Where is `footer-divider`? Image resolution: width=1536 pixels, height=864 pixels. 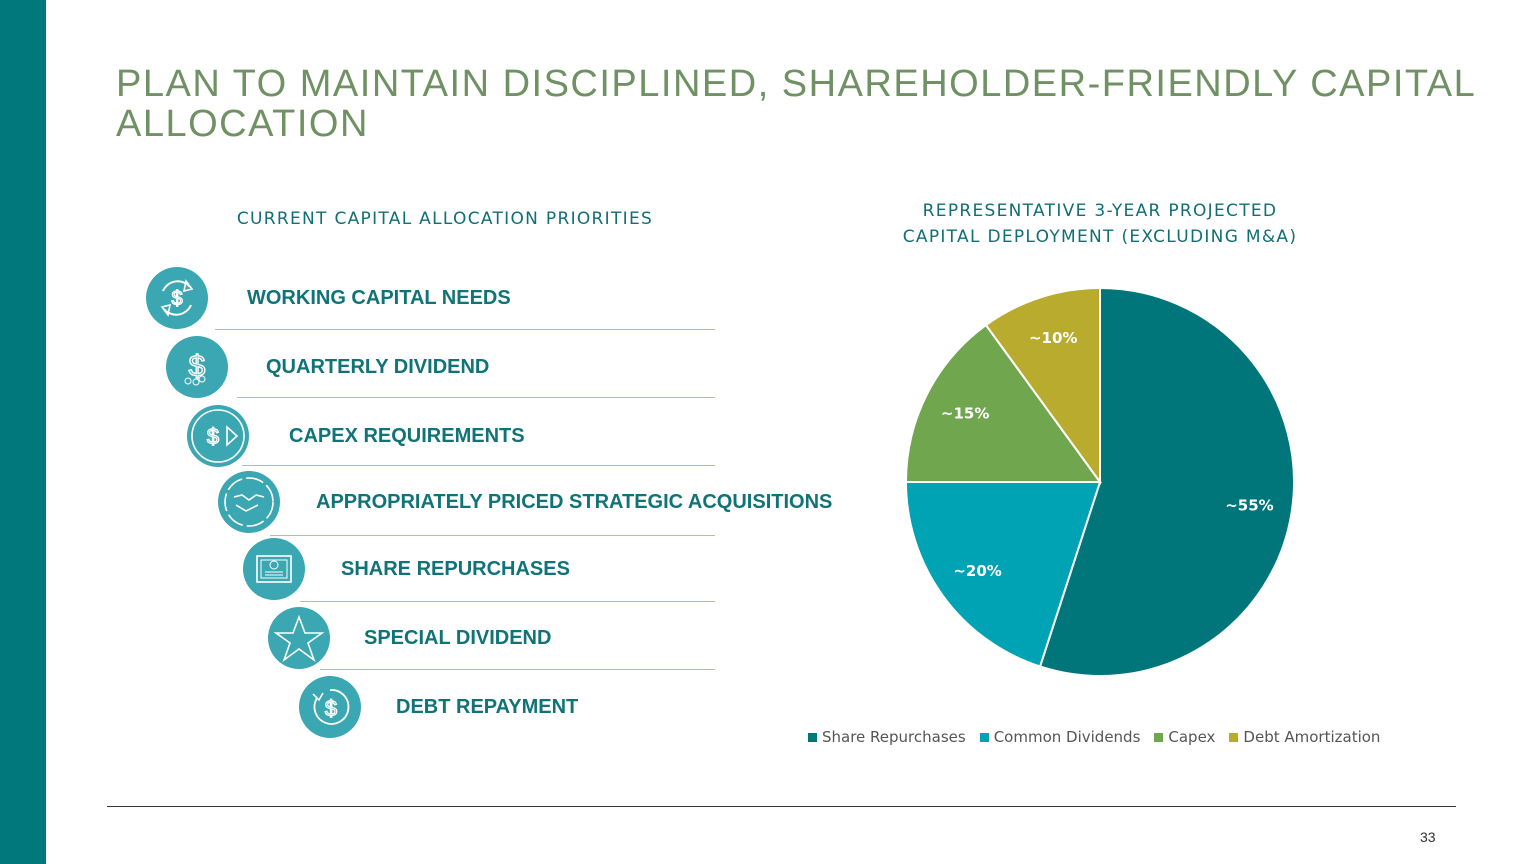 footer-divider is located at coordinates (781, 806).